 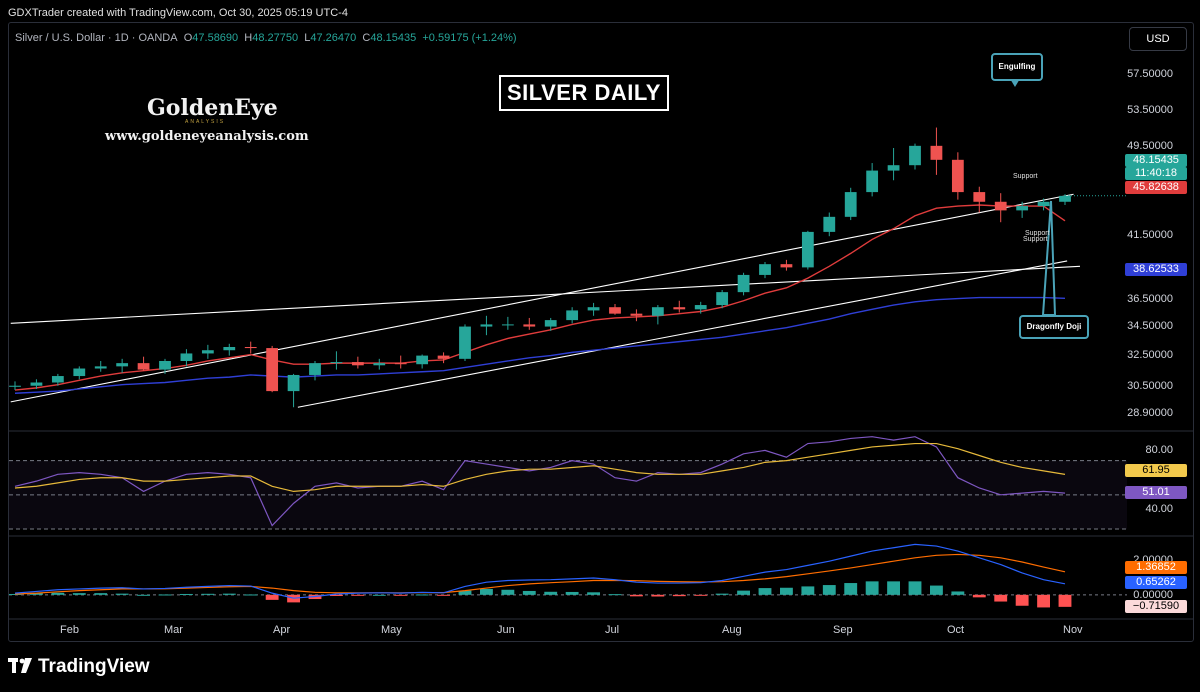 I want to click on symbol-name: Silver / U.S. Dollar · 1D · OANDA, so click(x=96, y=38).